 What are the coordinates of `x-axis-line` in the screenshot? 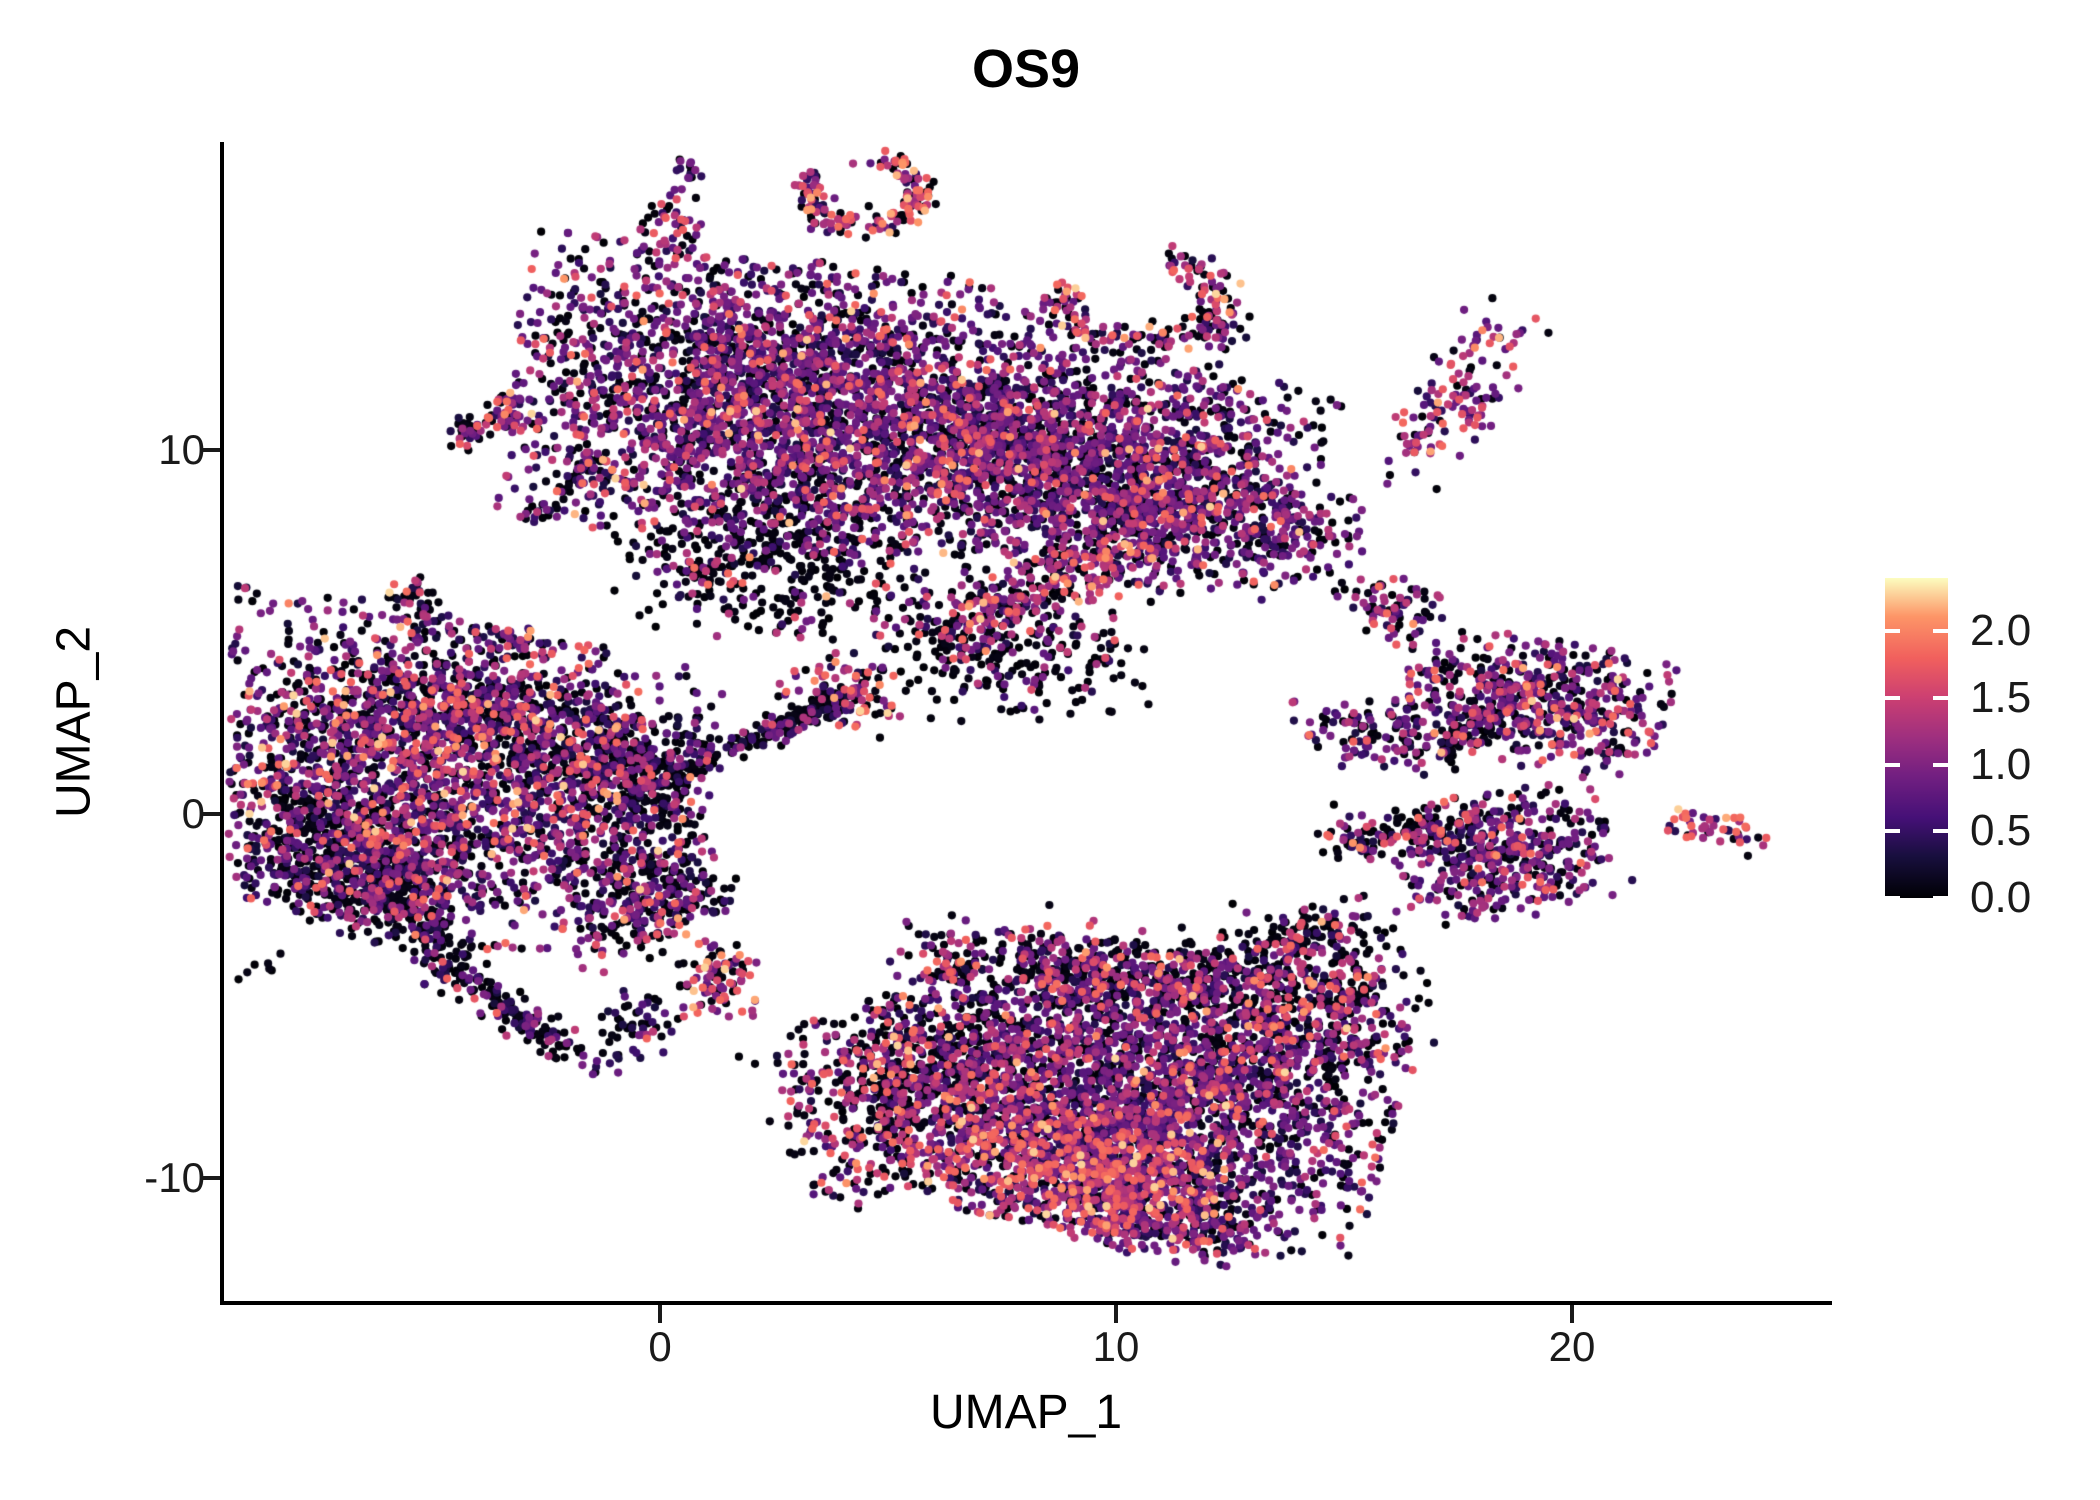 It's located at (1026, 1303).